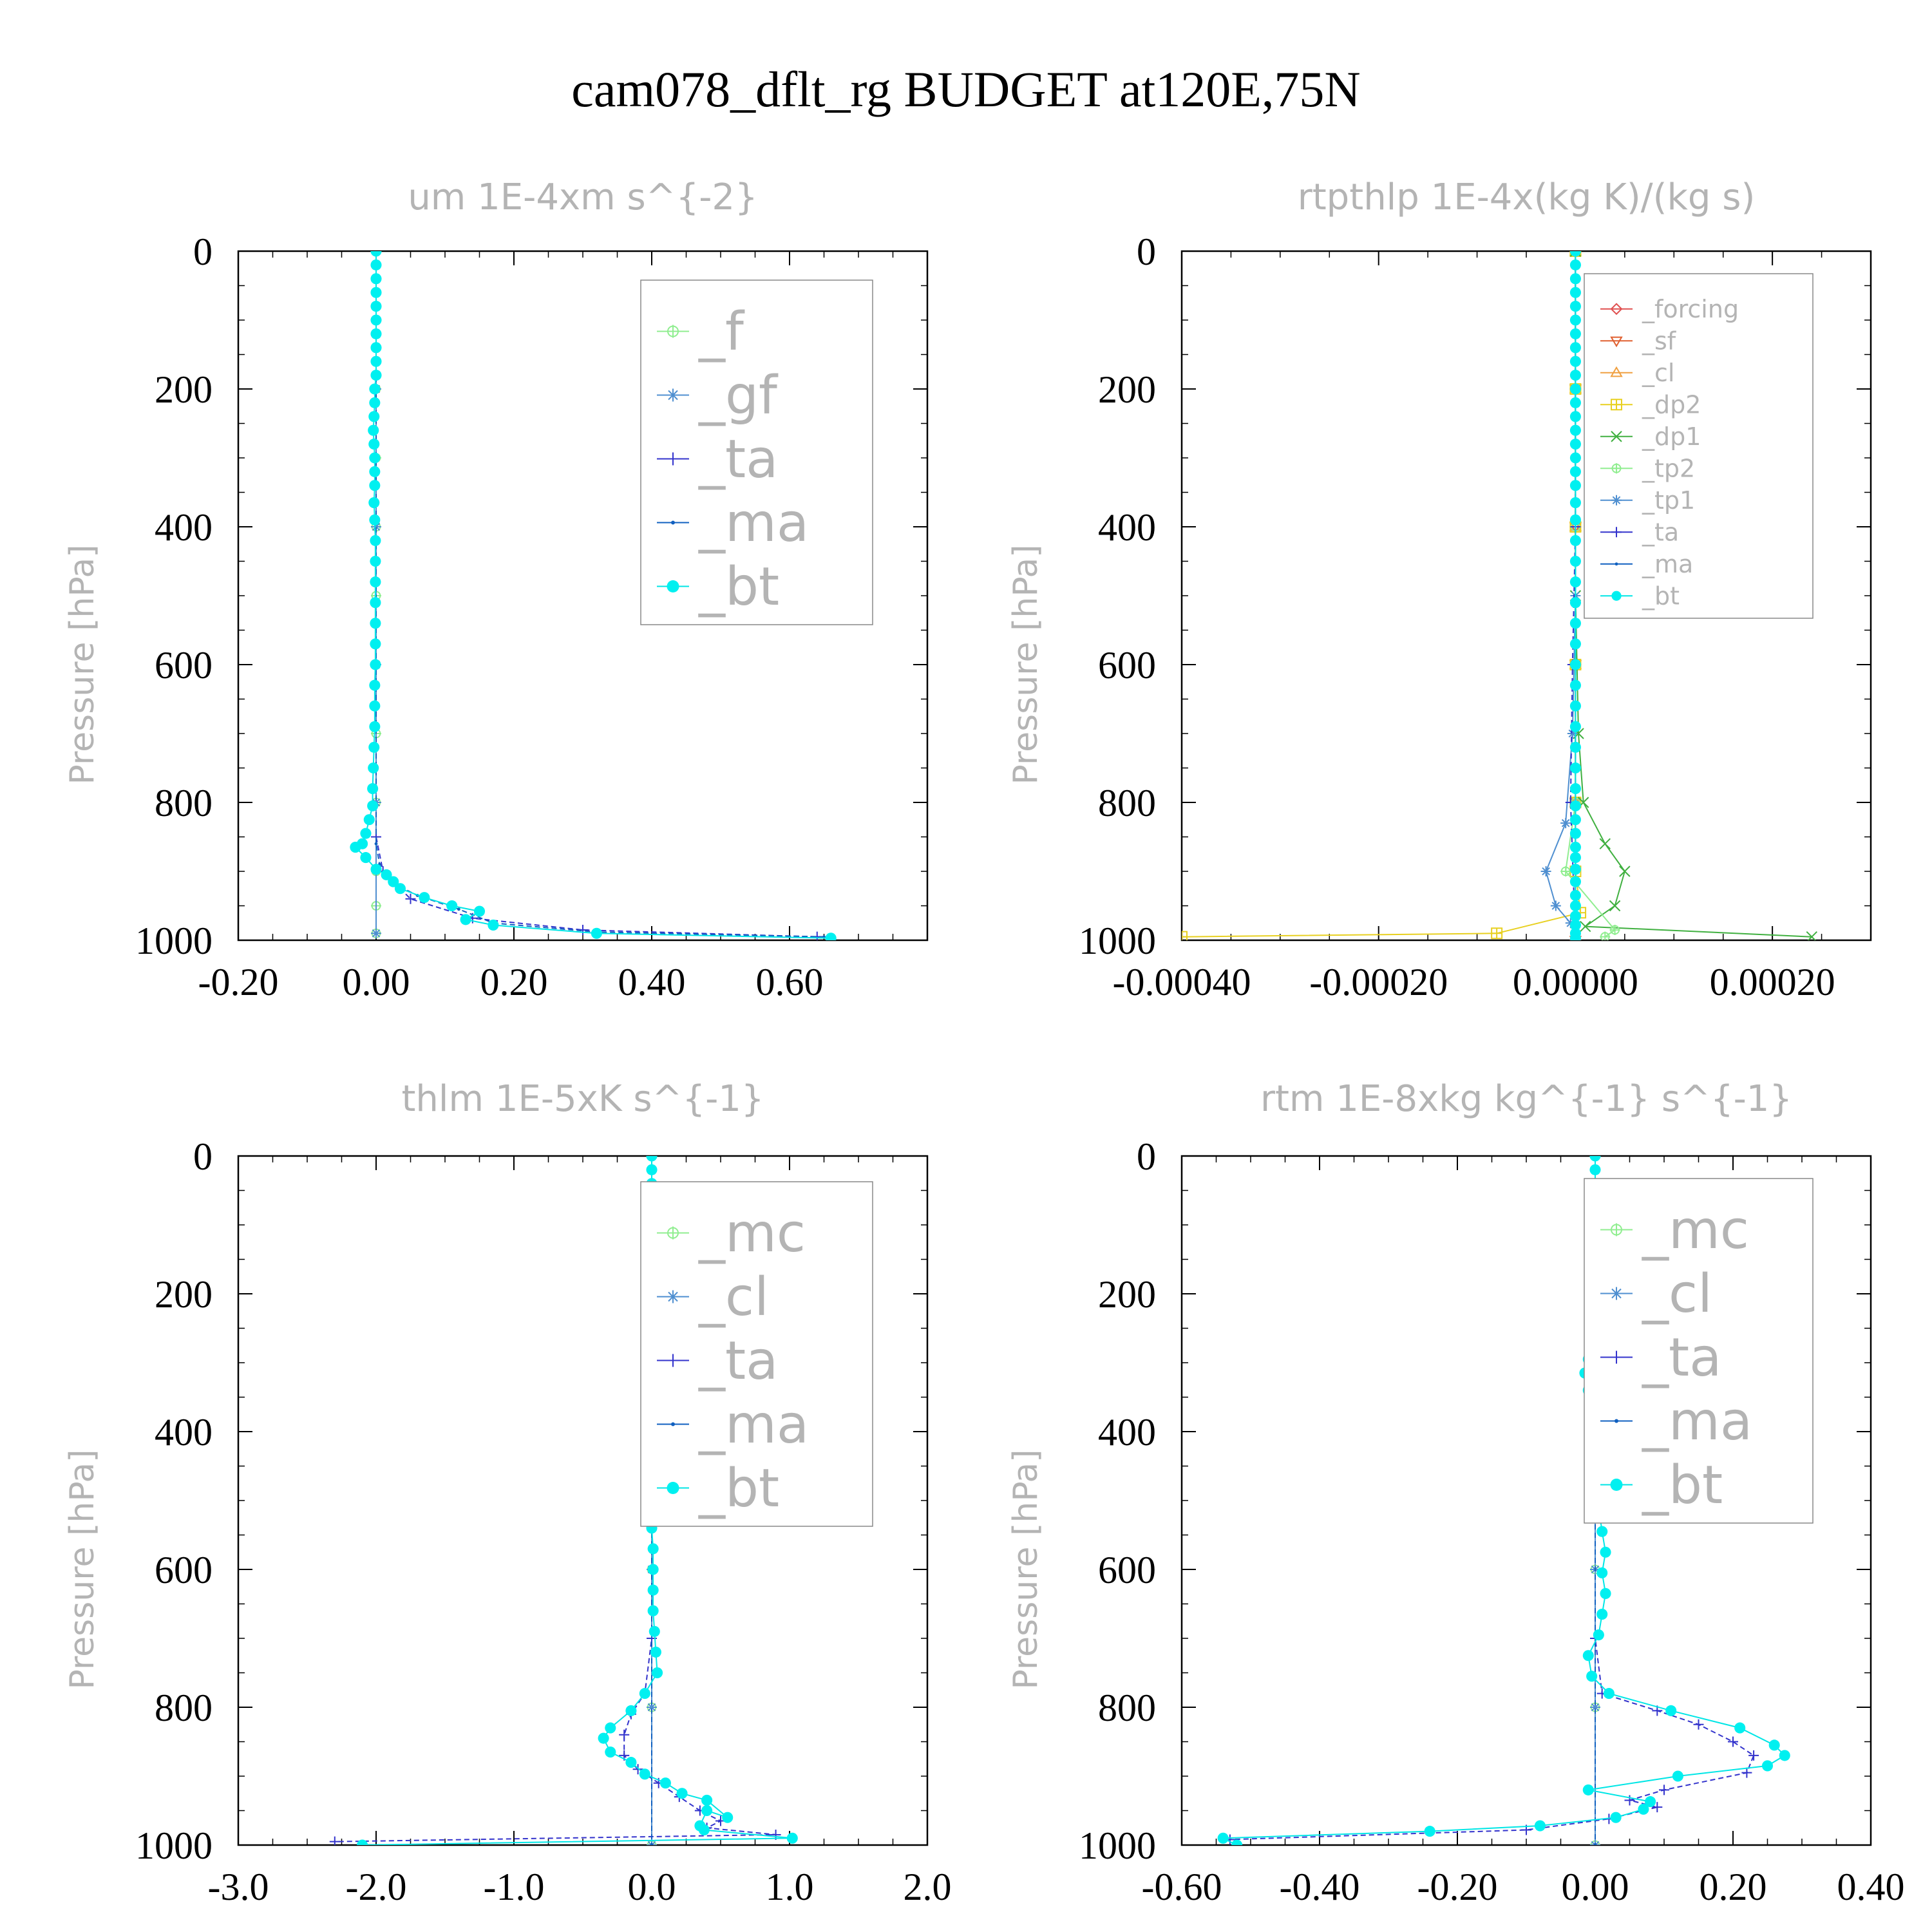  Describe the element at coordinates (1566, 871) in the screenshot. I see `series-tp2-point` at that location.